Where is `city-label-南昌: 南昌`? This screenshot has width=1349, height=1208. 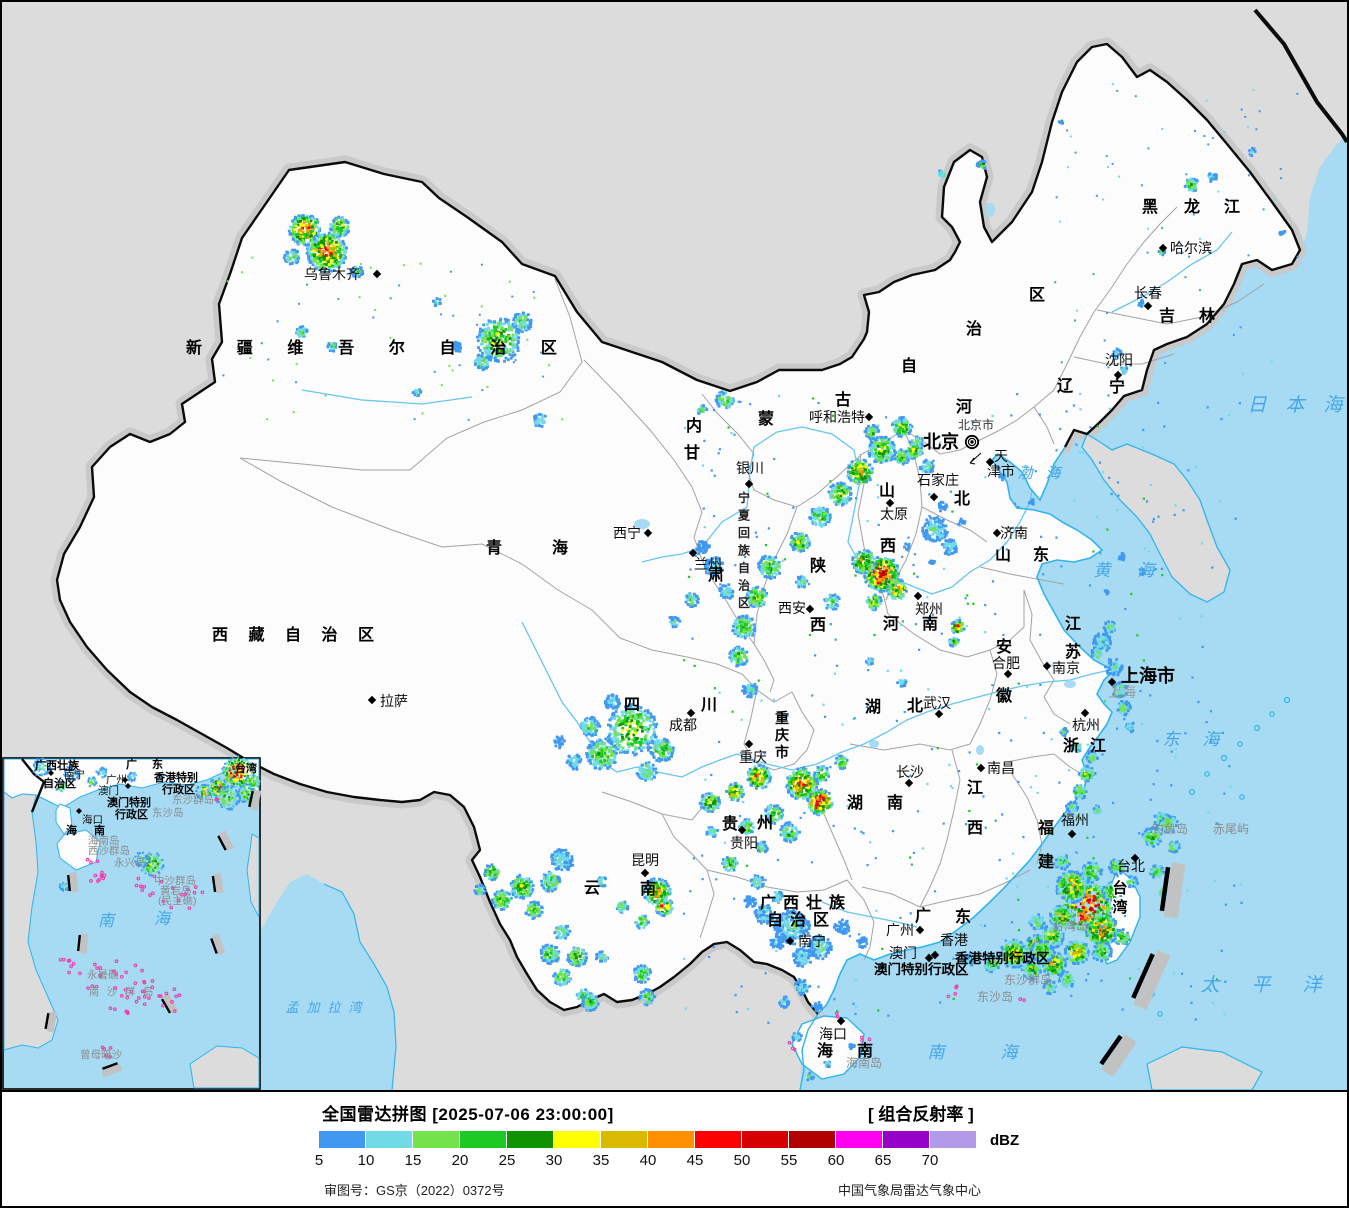 city-label-南昌: 南昌 is located at coordinates (1001, 768).